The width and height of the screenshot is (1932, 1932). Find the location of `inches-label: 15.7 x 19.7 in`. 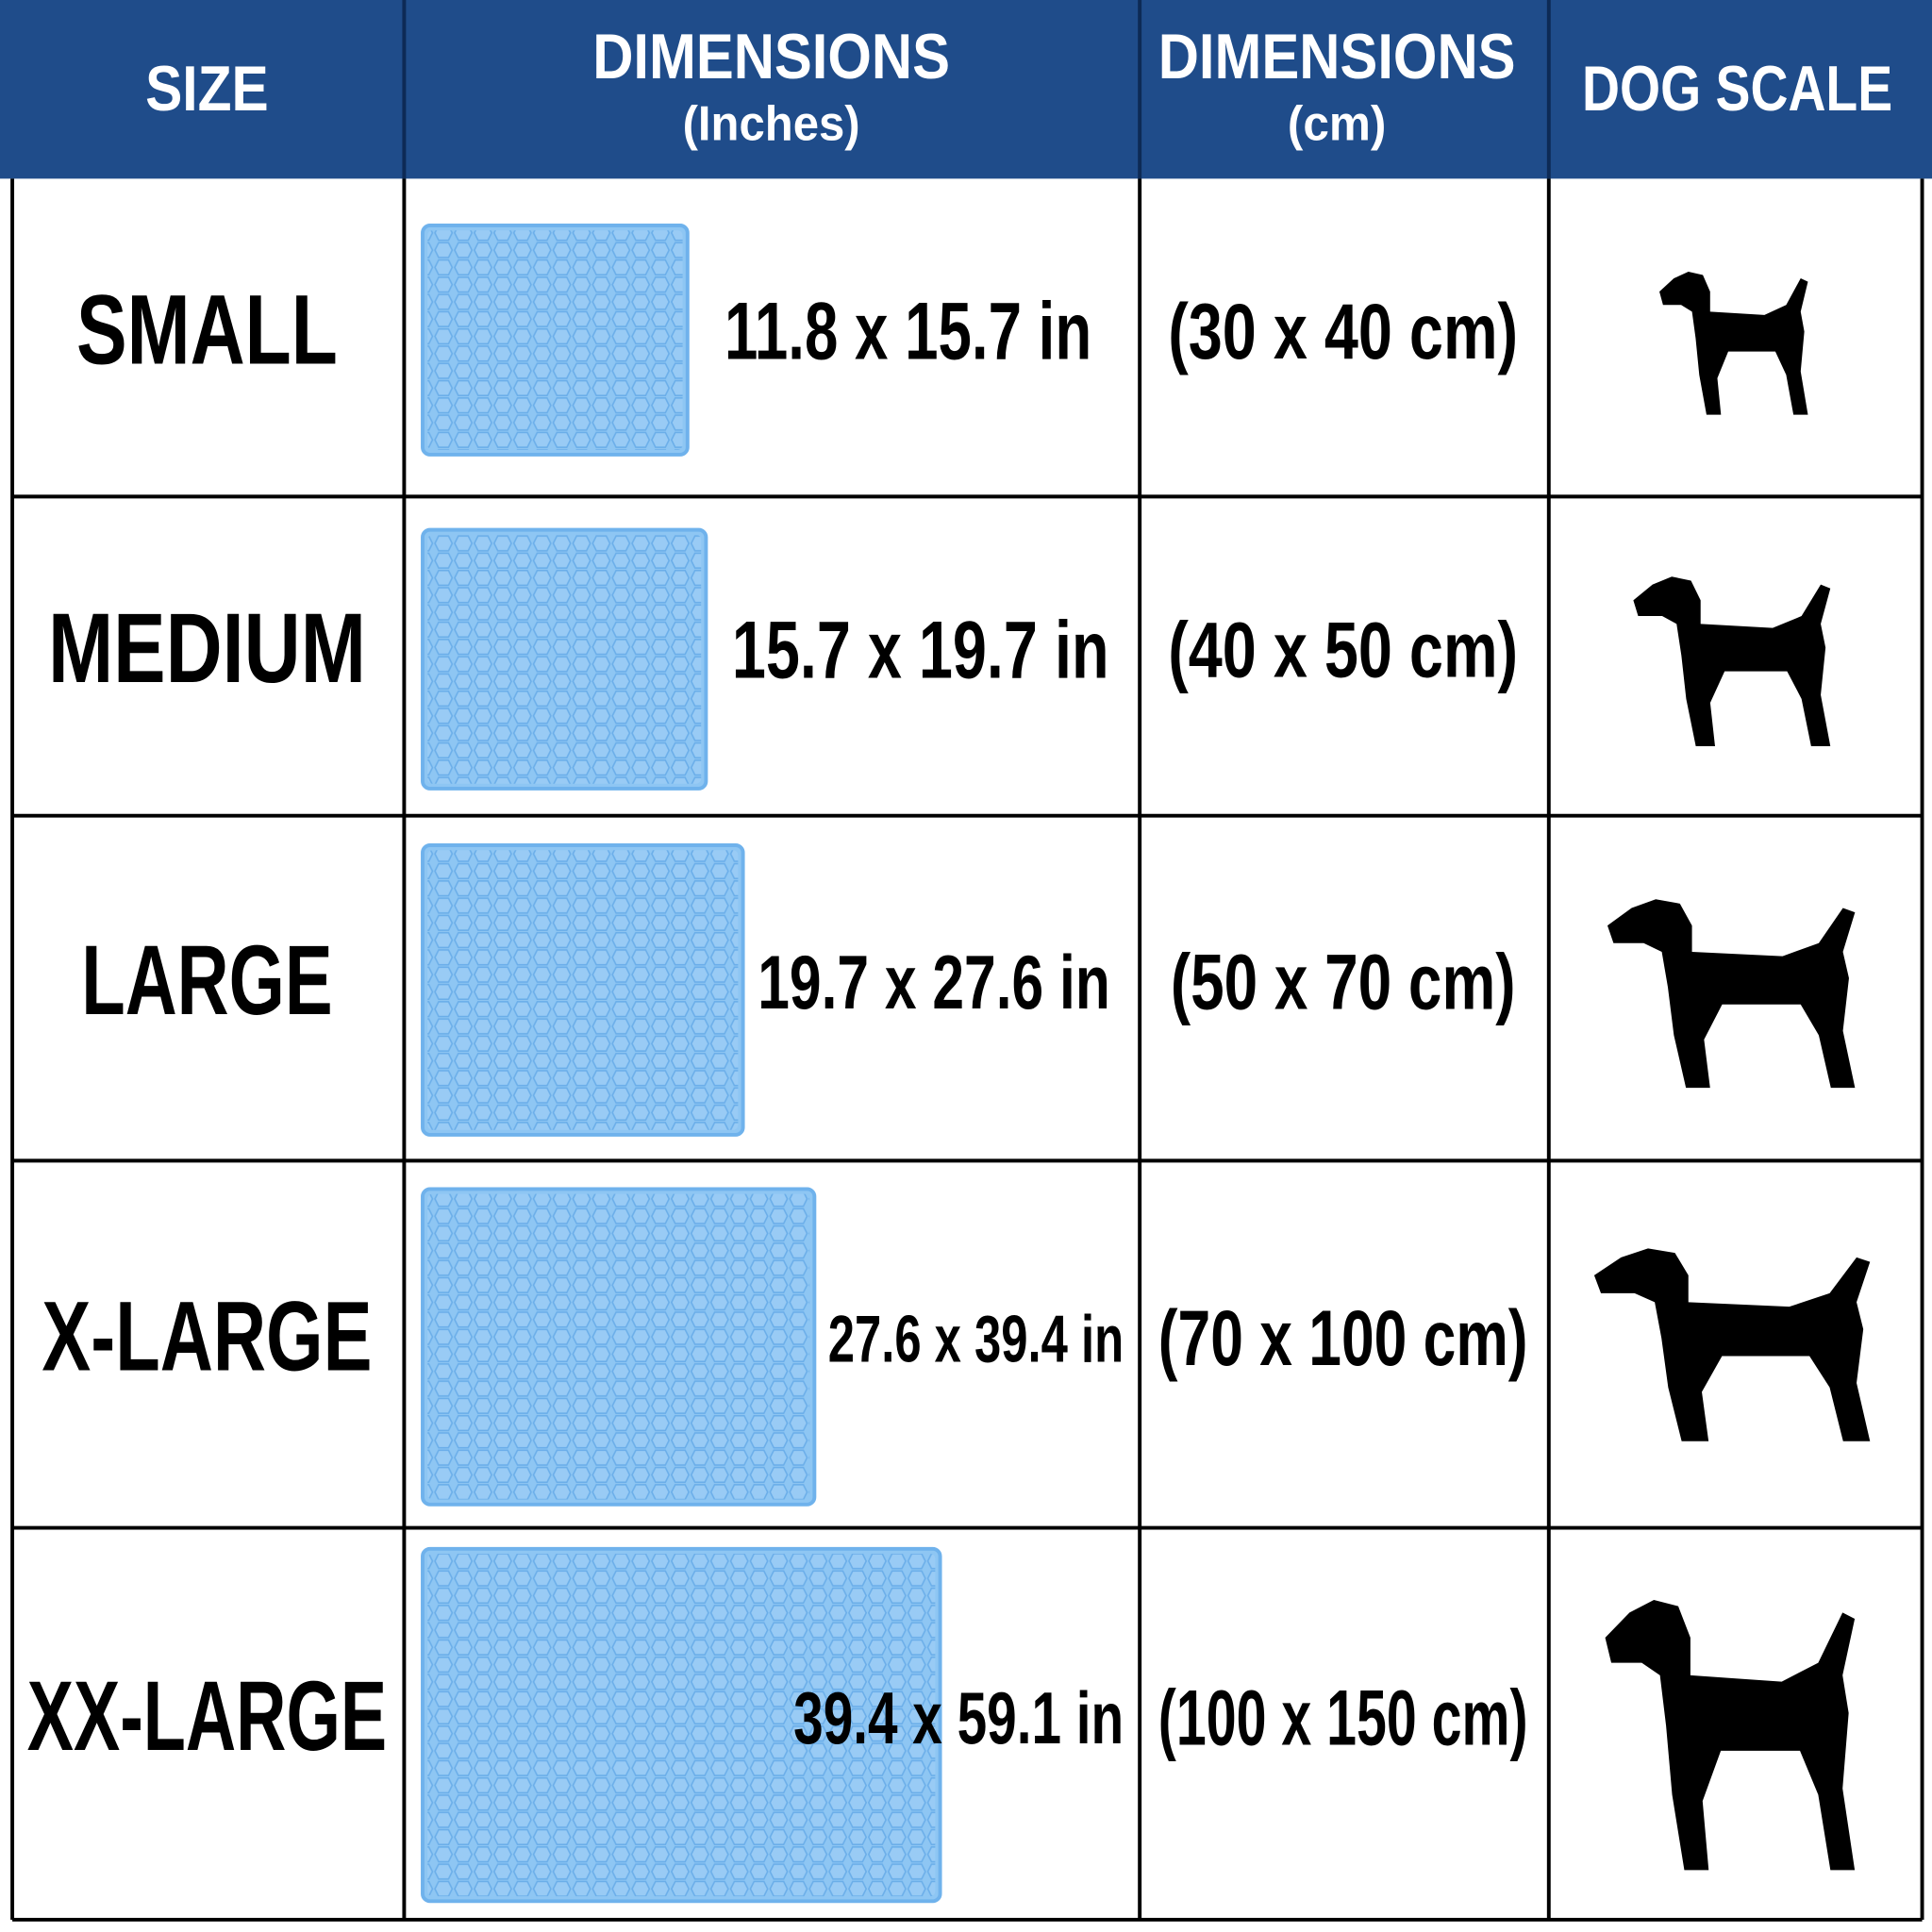

inches-label: 15.7 x 19.7 in is located at coordinates (921, 650).